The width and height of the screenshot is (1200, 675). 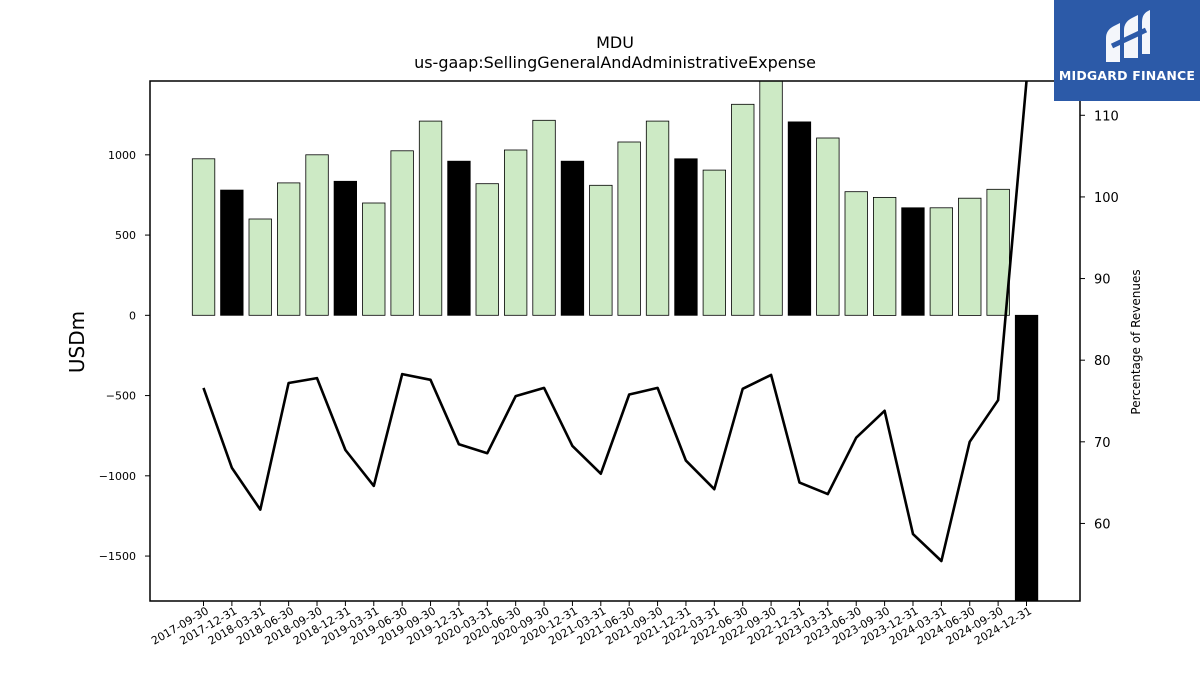 I want to click on y-tick-label: −1000, so click(x=117, y=476).